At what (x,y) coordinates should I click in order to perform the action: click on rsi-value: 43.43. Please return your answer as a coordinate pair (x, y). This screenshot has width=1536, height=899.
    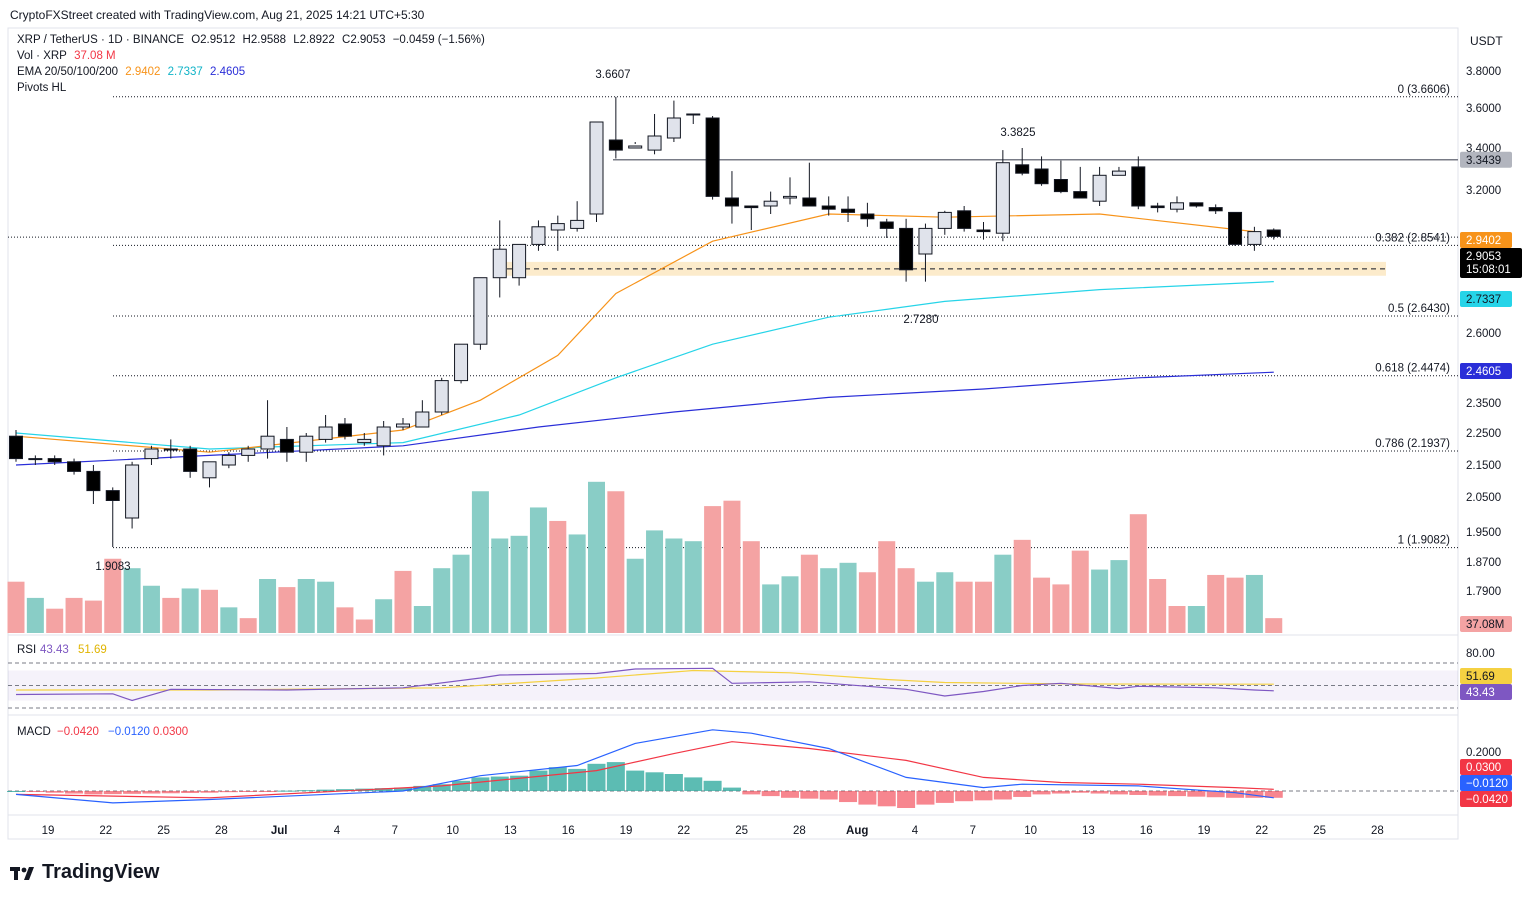
    Looking at the image, I should click on (54, 650).